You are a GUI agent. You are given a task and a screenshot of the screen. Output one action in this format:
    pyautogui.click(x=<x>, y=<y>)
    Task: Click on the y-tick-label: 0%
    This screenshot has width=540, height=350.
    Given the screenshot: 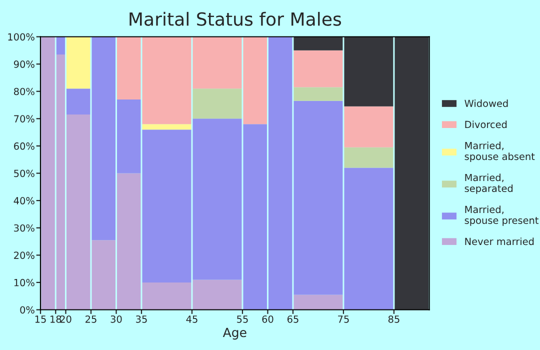 What is the action you would take?
    pyautogui.click(x=27, y=310)
    